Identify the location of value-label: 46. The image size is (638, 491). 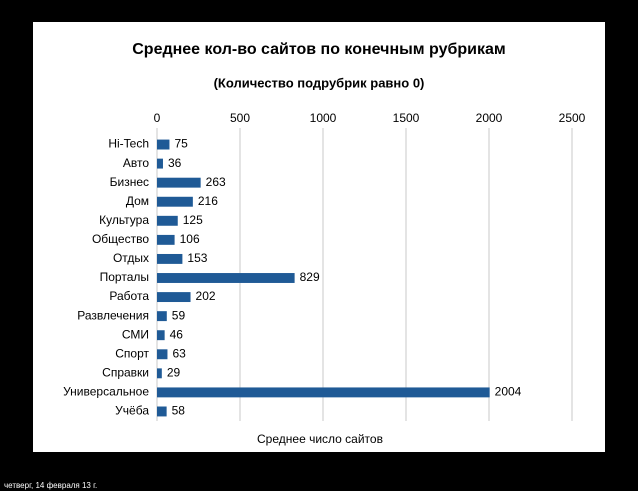
(177, 334).